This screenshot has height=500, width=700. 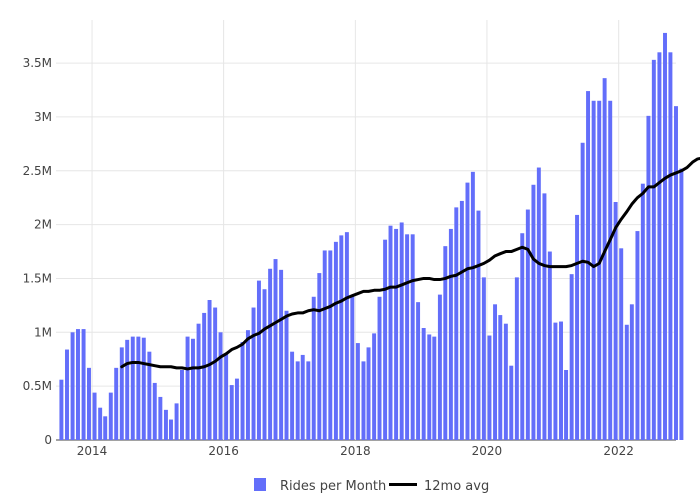 What do you see at coordinates (43, 225) in the screenshot?
I see `y-tick-label: 2M` at bounding box center [43, 225].